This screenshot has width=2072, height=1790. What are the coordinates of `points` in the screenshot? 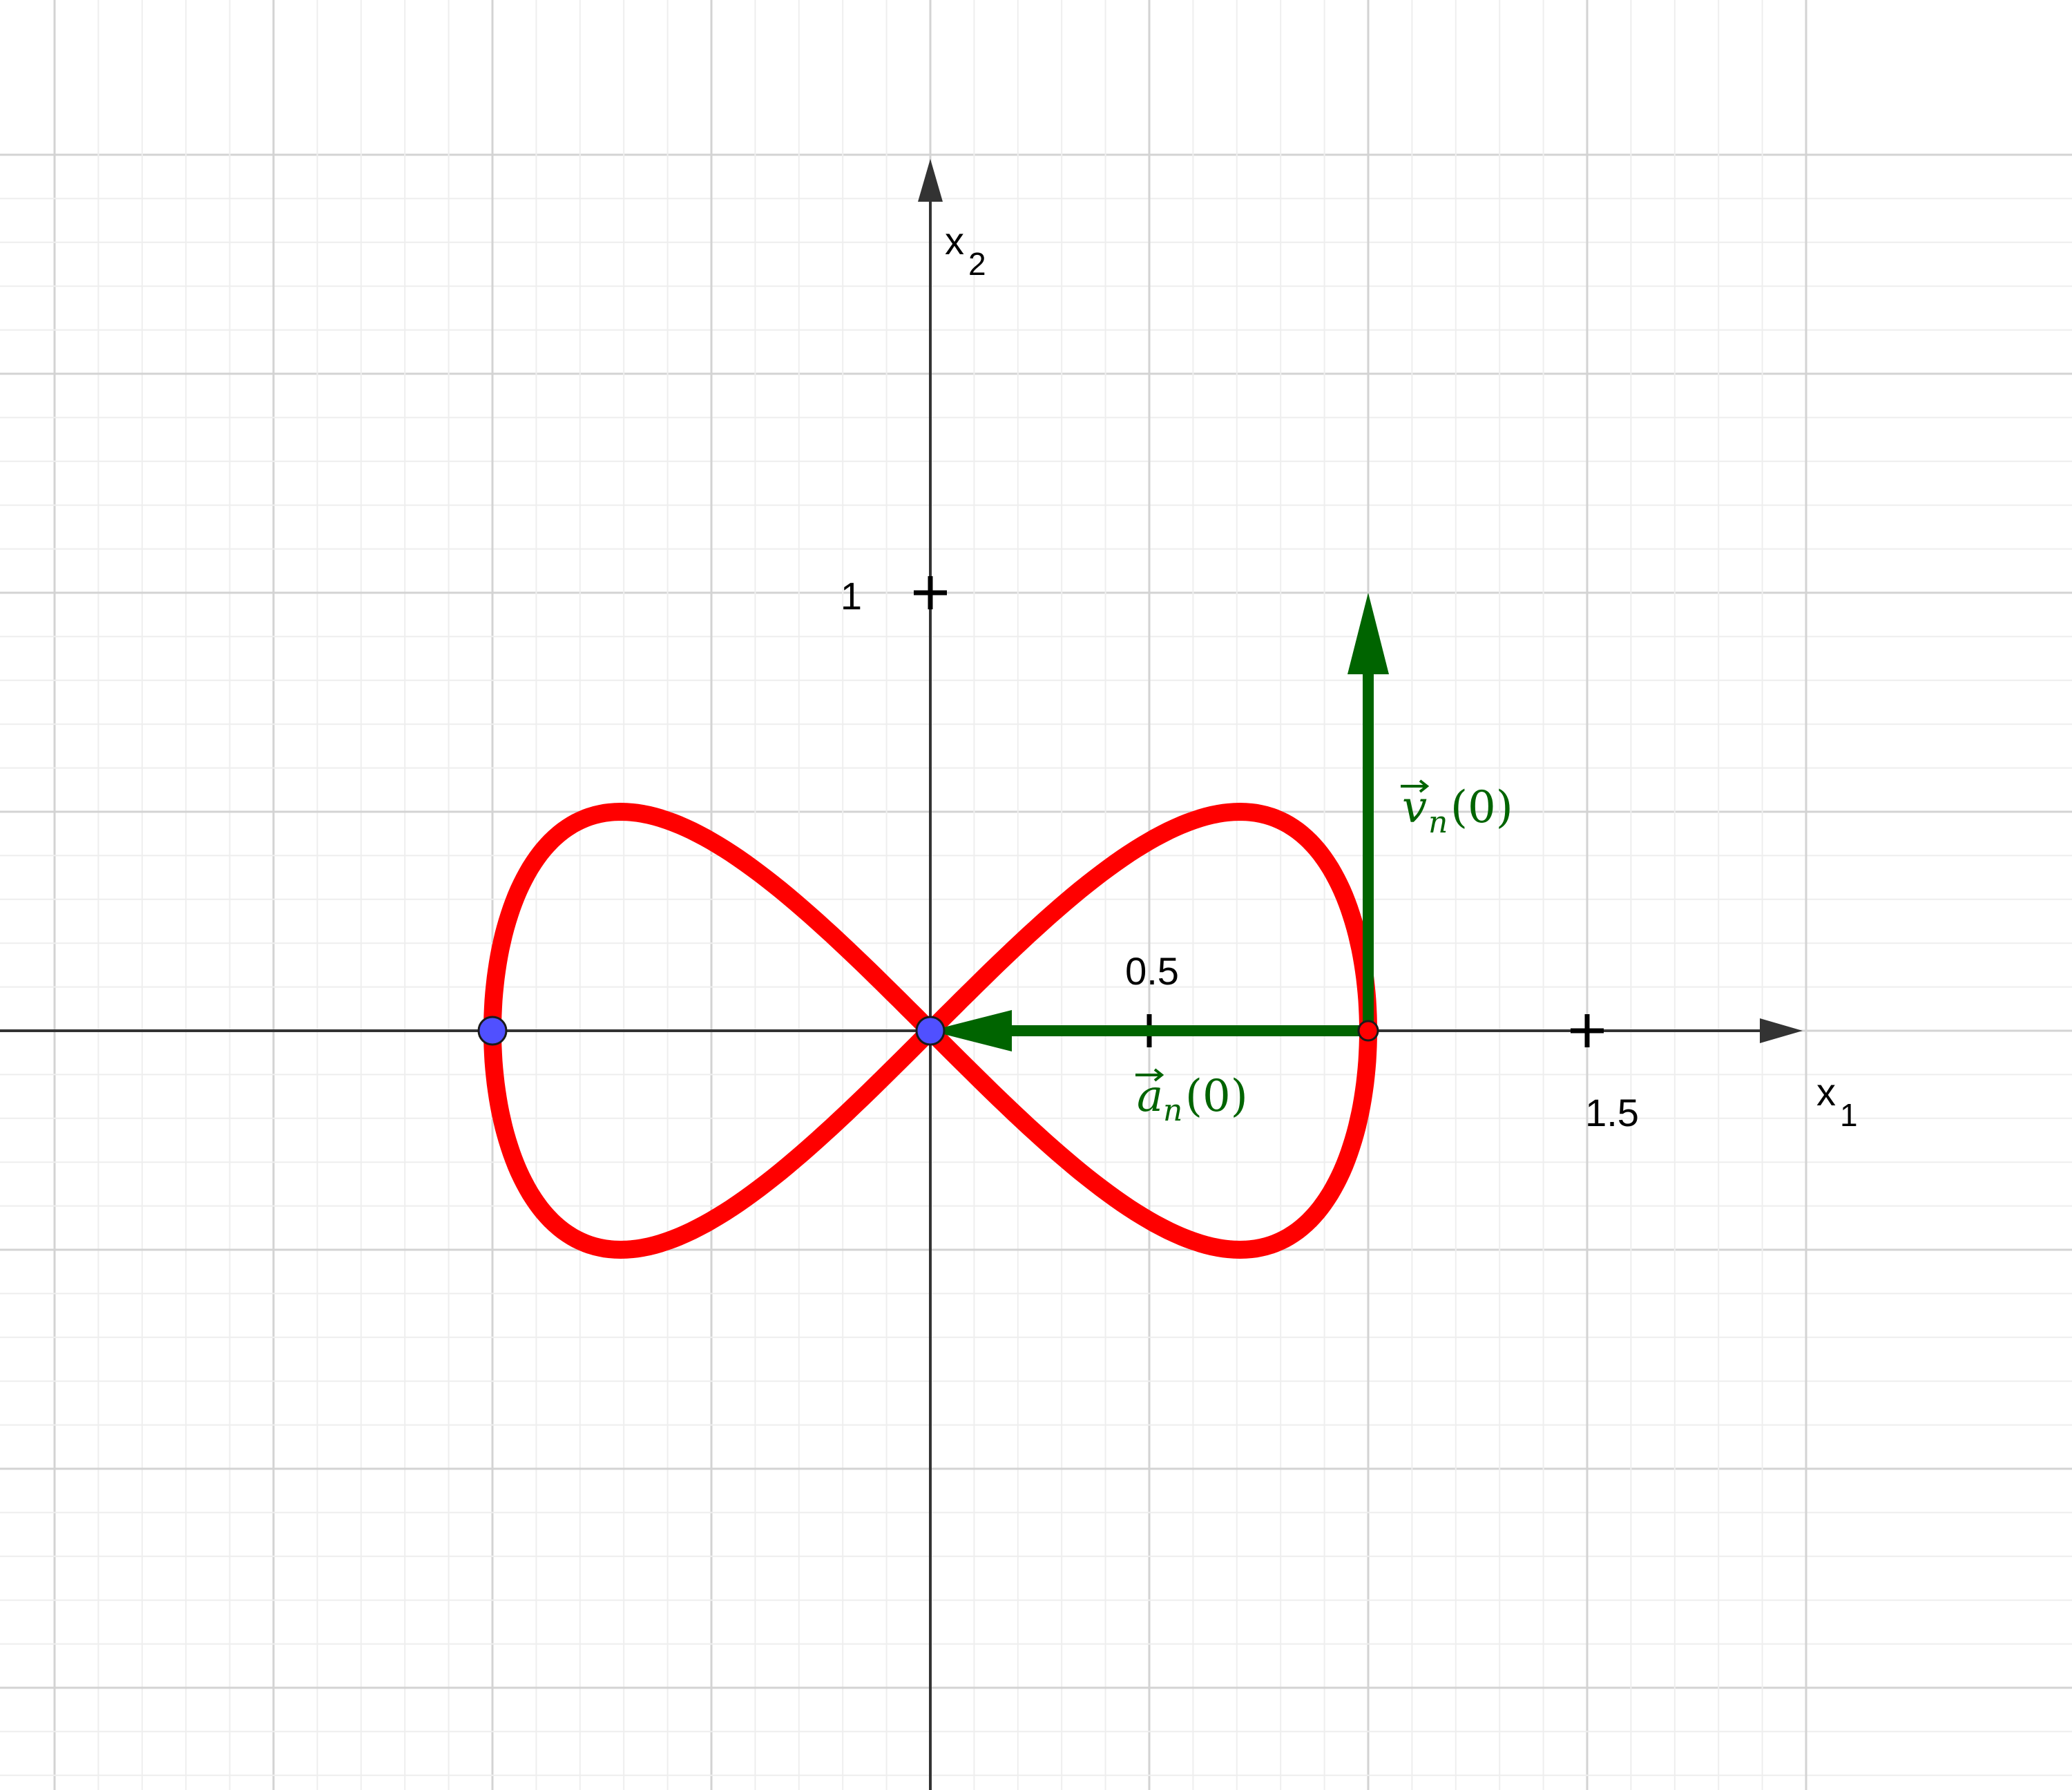 It's located at (928, 1031).